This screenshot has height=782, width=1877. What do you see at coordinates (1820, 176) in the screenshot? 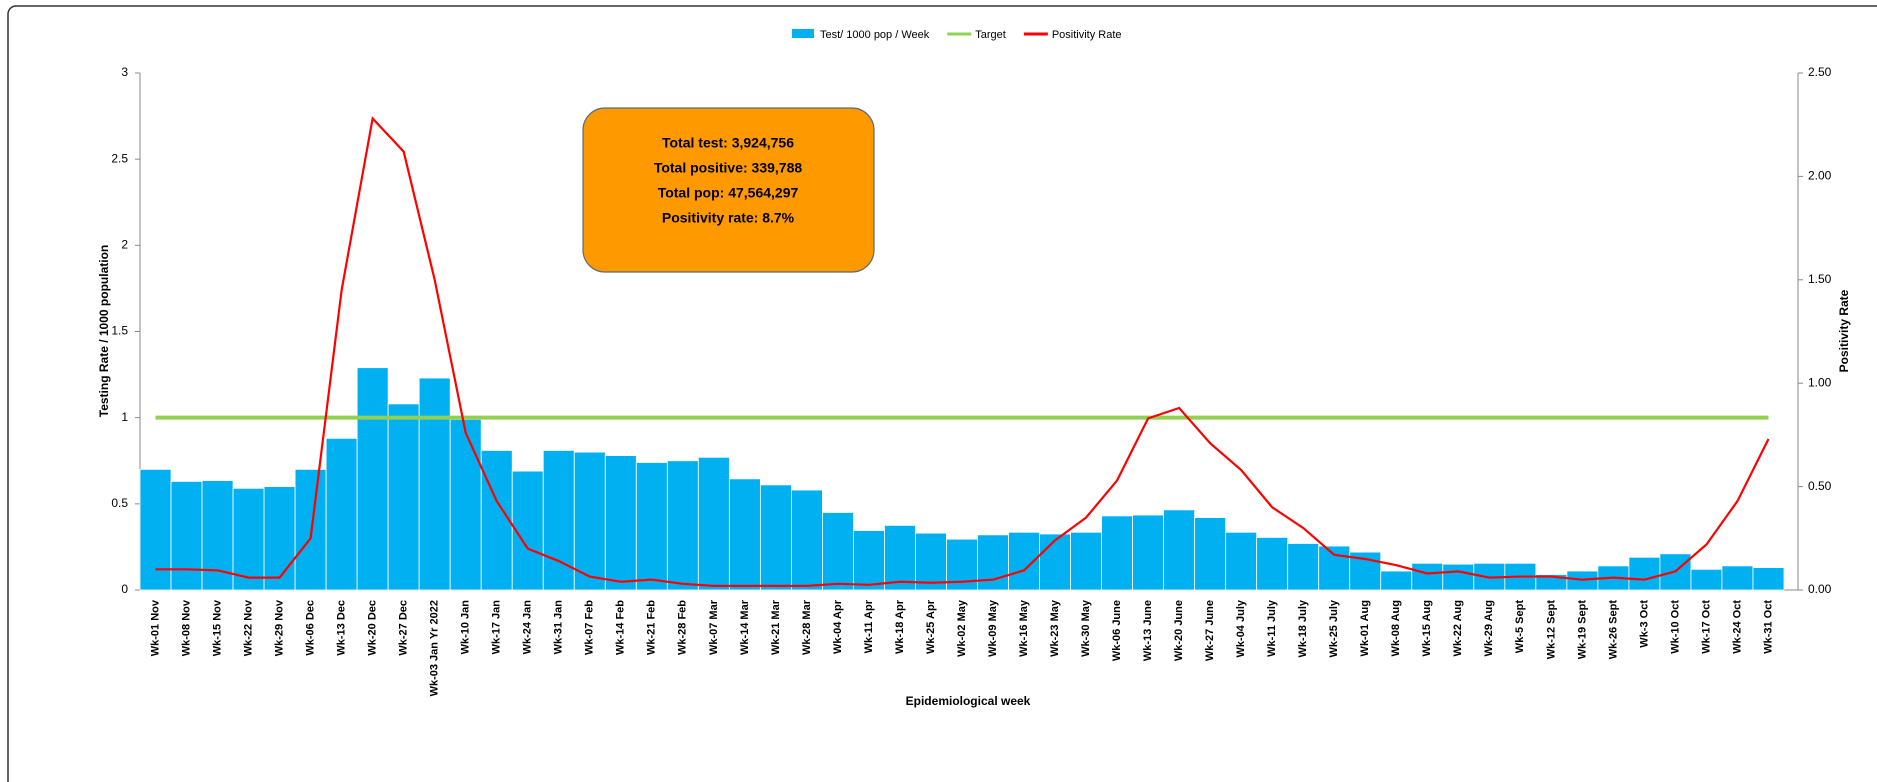
I see `y2-tick-label: 2.00` at bounding box center [1820, 176].